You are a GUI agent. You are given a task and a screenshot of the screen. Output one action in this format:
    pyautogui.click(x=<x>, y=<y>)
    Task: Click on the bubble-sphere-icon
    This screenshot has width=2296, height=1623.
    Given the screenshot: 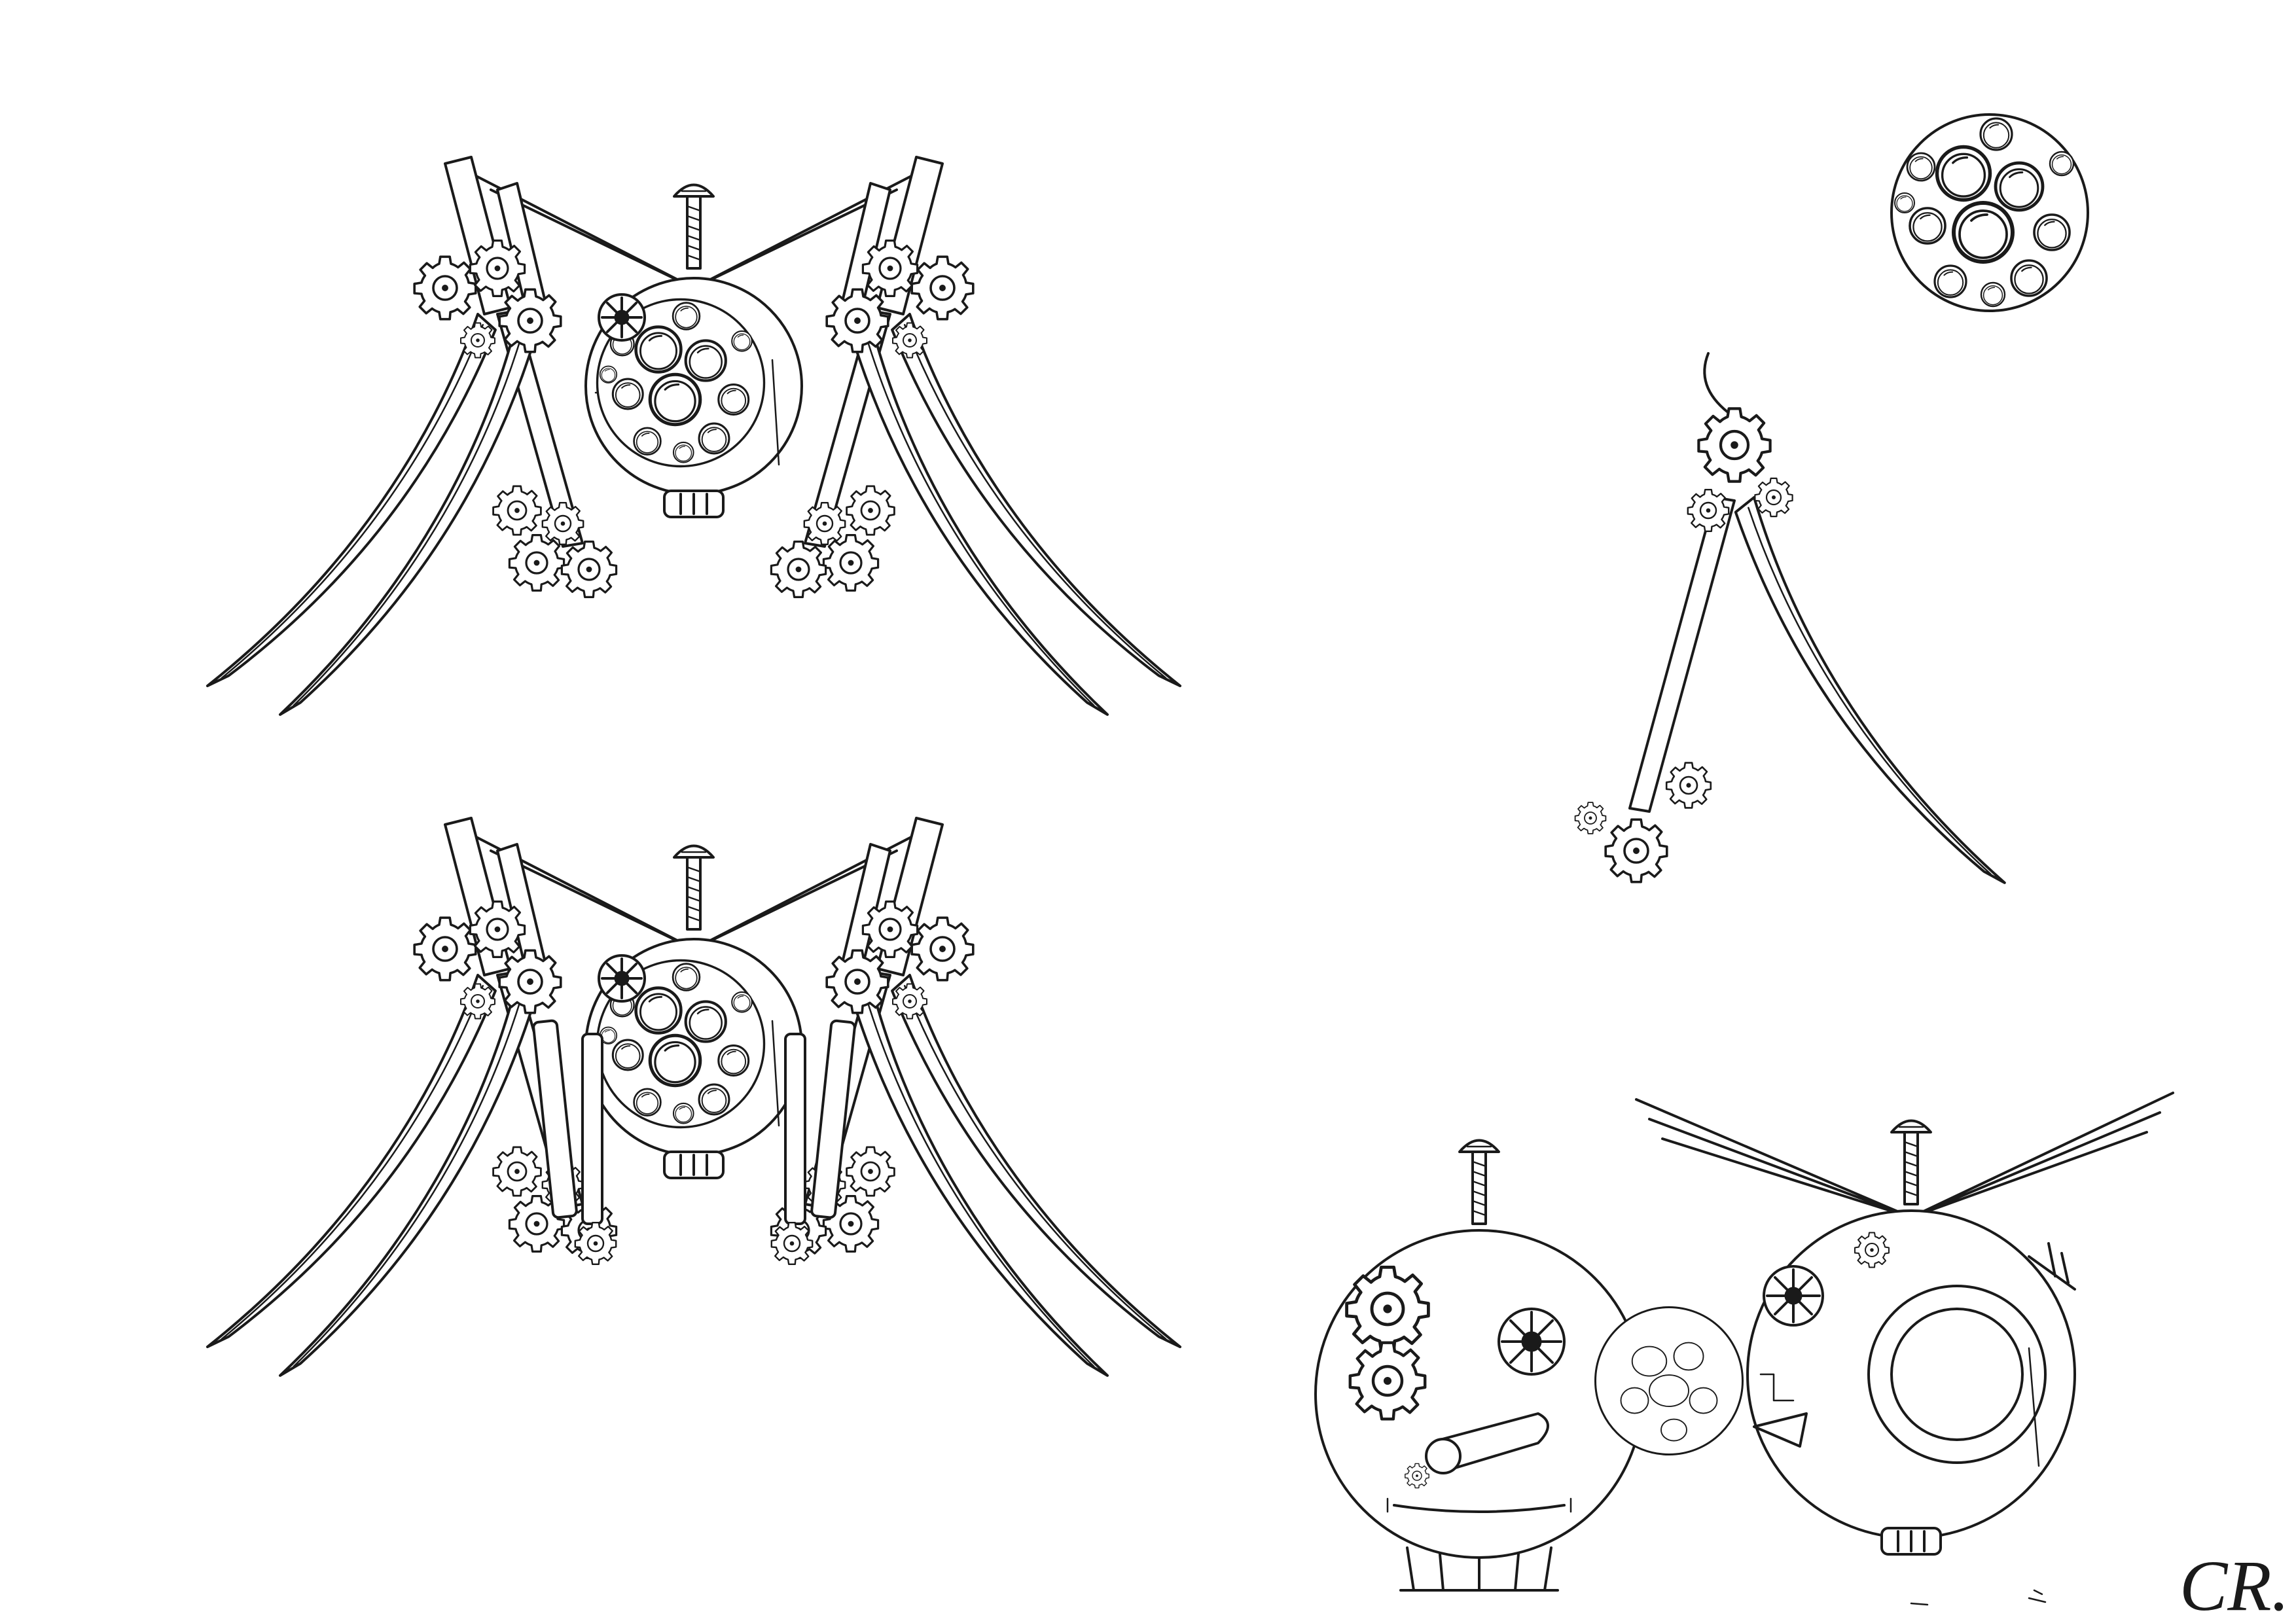 What is the action you would take?
    pyautogui.click(x=1990, y=213)
    